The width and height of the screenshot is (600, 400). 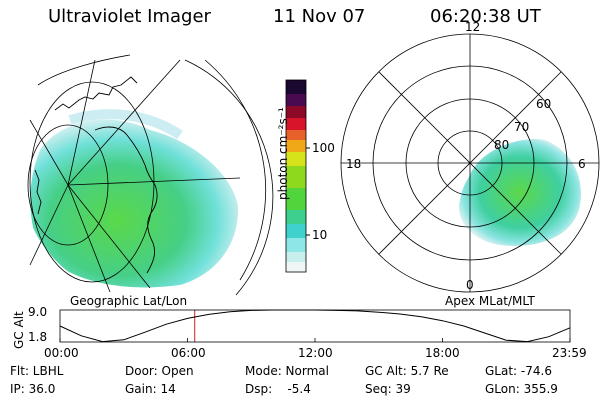 What do you see at coordinates (38, 312) in the screenshot?
I see `y-tick-max: 9.0` at bounding box center [38, 312].